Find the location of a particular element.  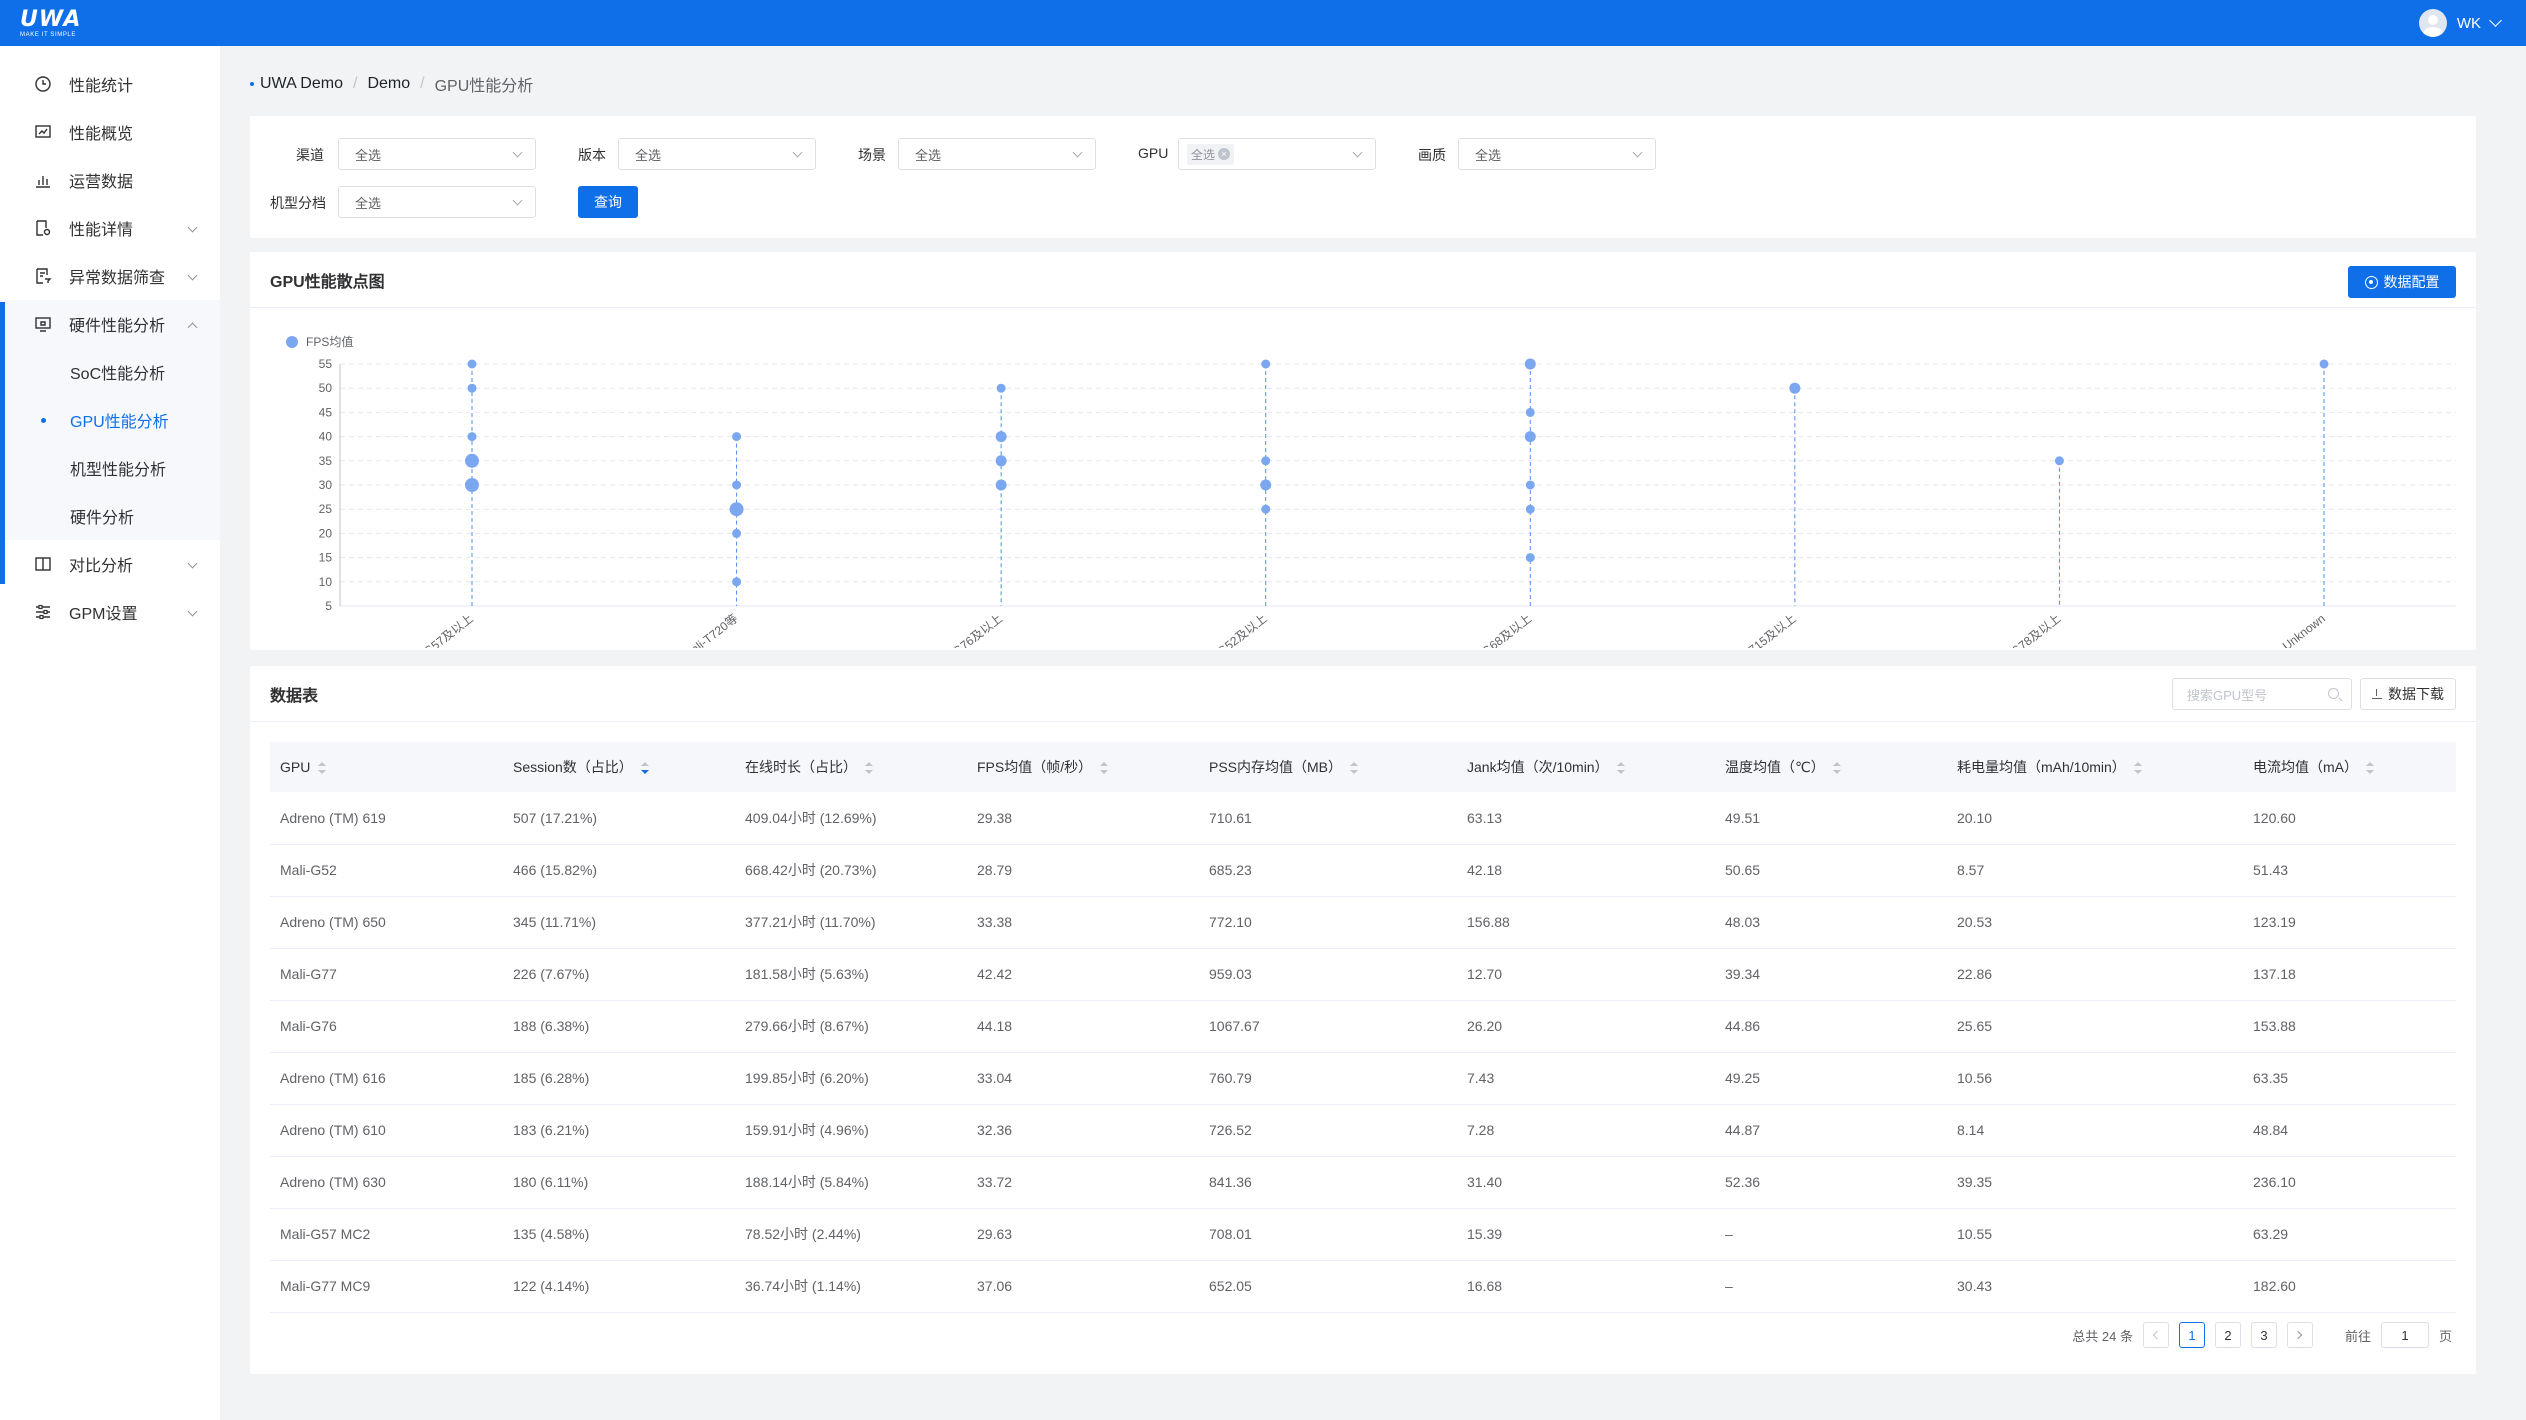

chevron-up-icon is located at coordinates (192, 327).